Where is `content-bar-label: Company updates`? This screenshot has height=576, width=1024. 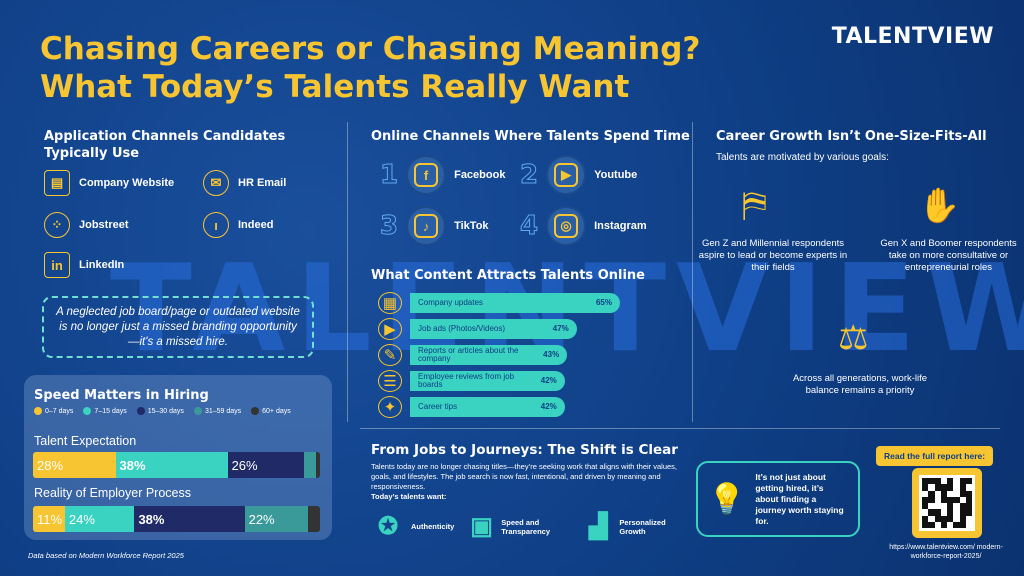
content-bar-label: Company updates is located at coordinates (450, 302).